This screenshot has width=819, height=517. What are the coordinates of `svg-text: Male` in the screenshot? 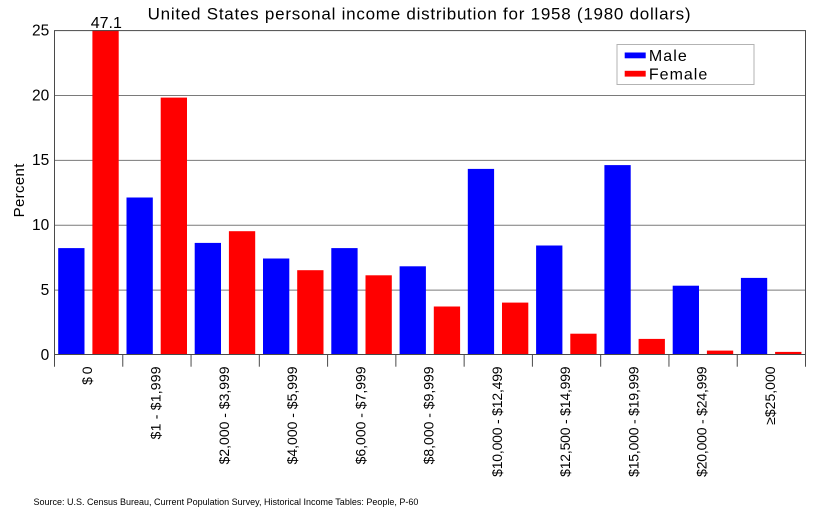 It's located at (668, 56).